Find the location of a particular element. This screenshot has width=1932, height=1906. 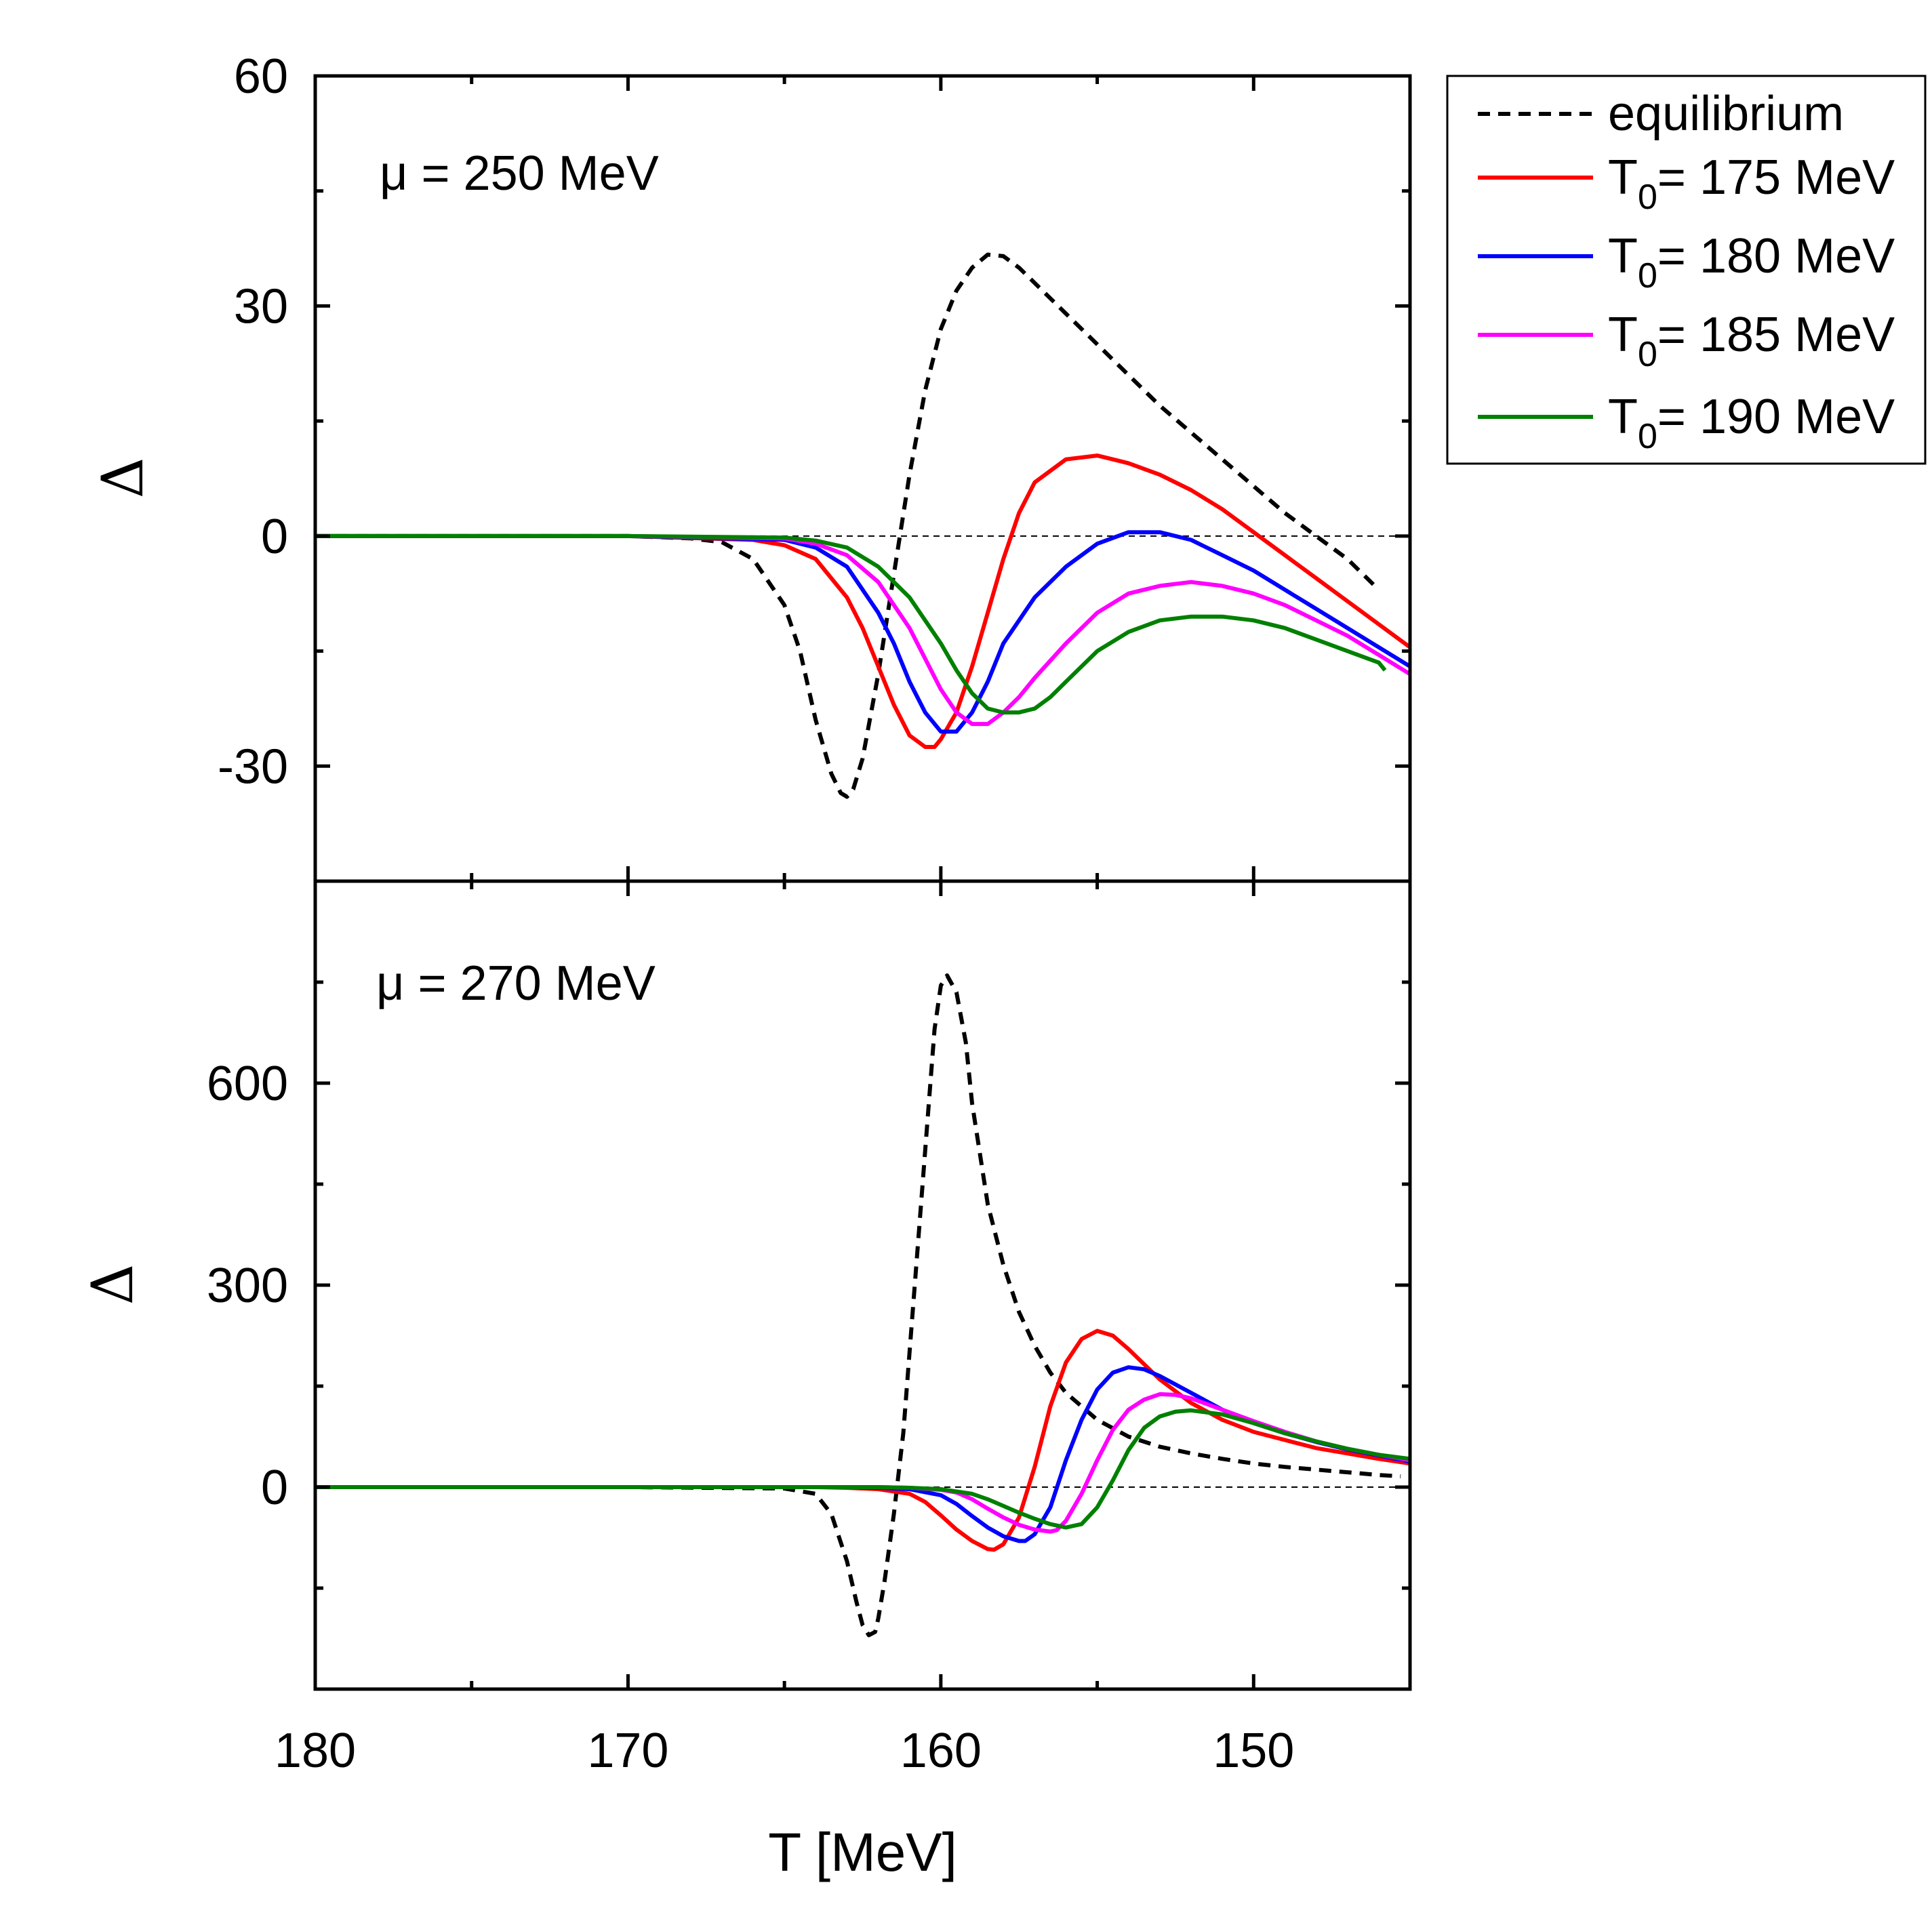

x-tick-label: 160 is located at coordinates (941, 1751).